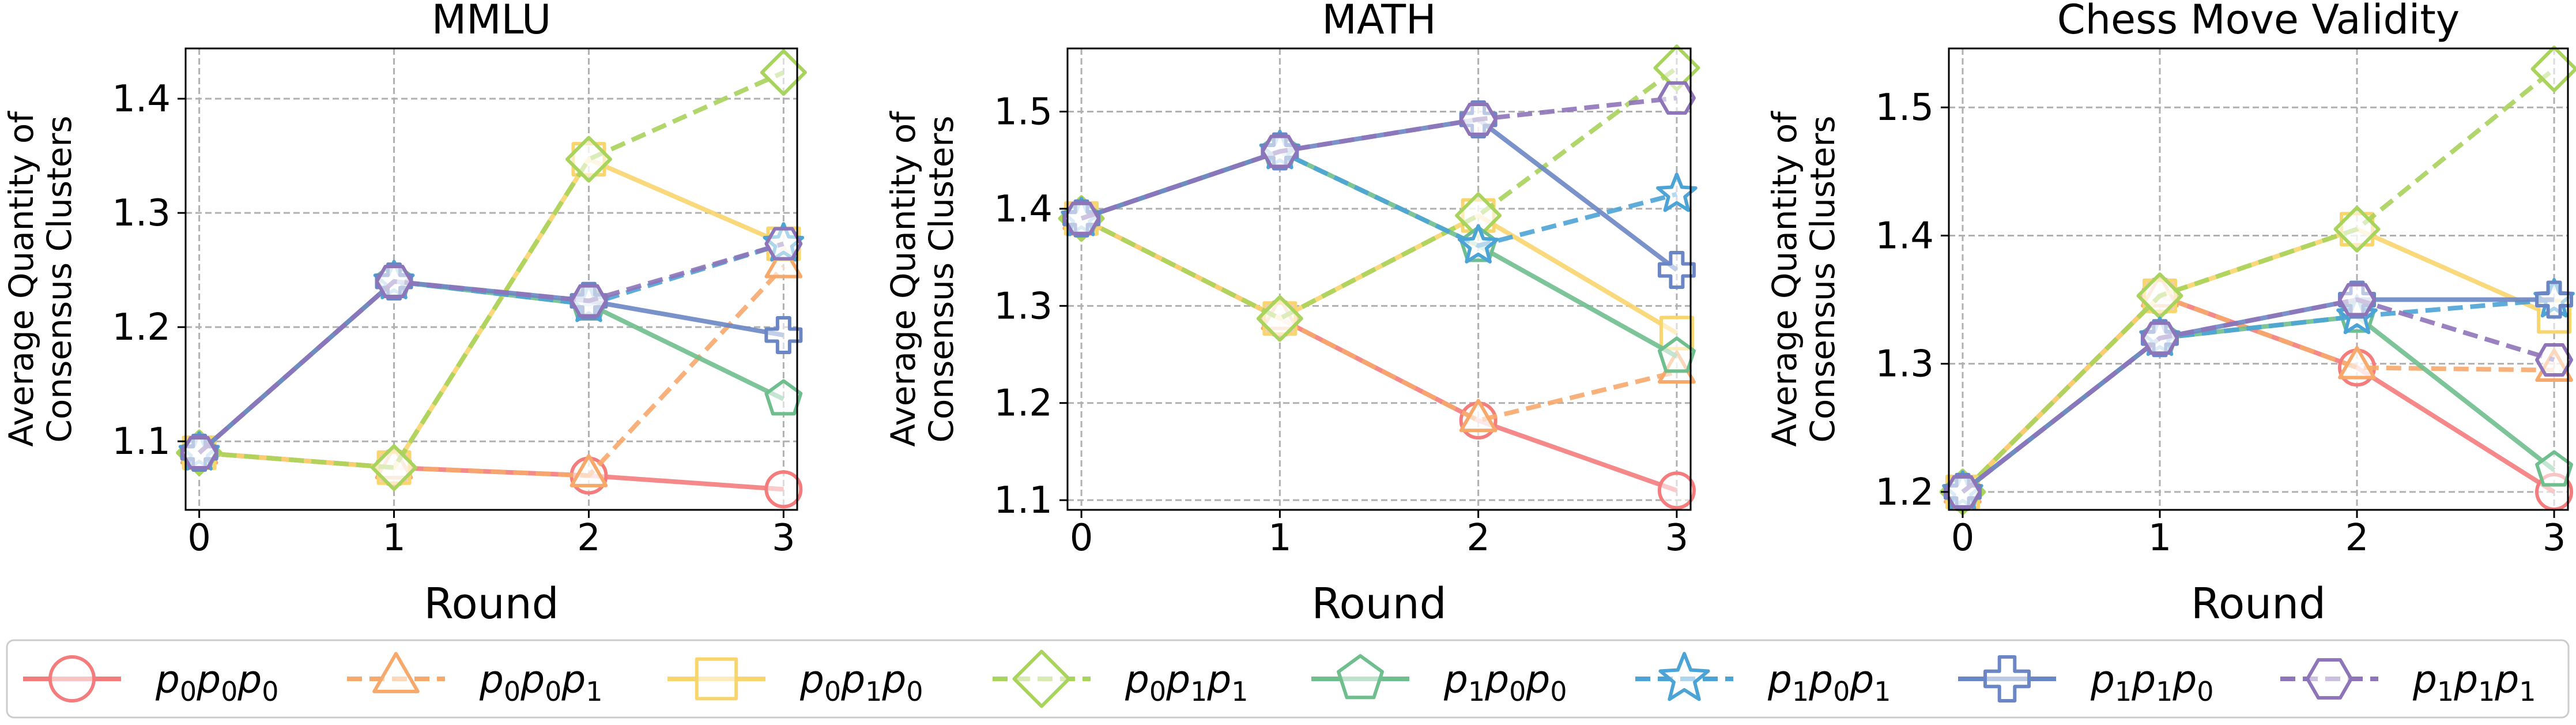 This screenshot has width=2576, height=725. What do you see at coordinates (2357, 538) in the screenshot?
I see `x-tick-label: 2` at bounding box center [2357, 538].